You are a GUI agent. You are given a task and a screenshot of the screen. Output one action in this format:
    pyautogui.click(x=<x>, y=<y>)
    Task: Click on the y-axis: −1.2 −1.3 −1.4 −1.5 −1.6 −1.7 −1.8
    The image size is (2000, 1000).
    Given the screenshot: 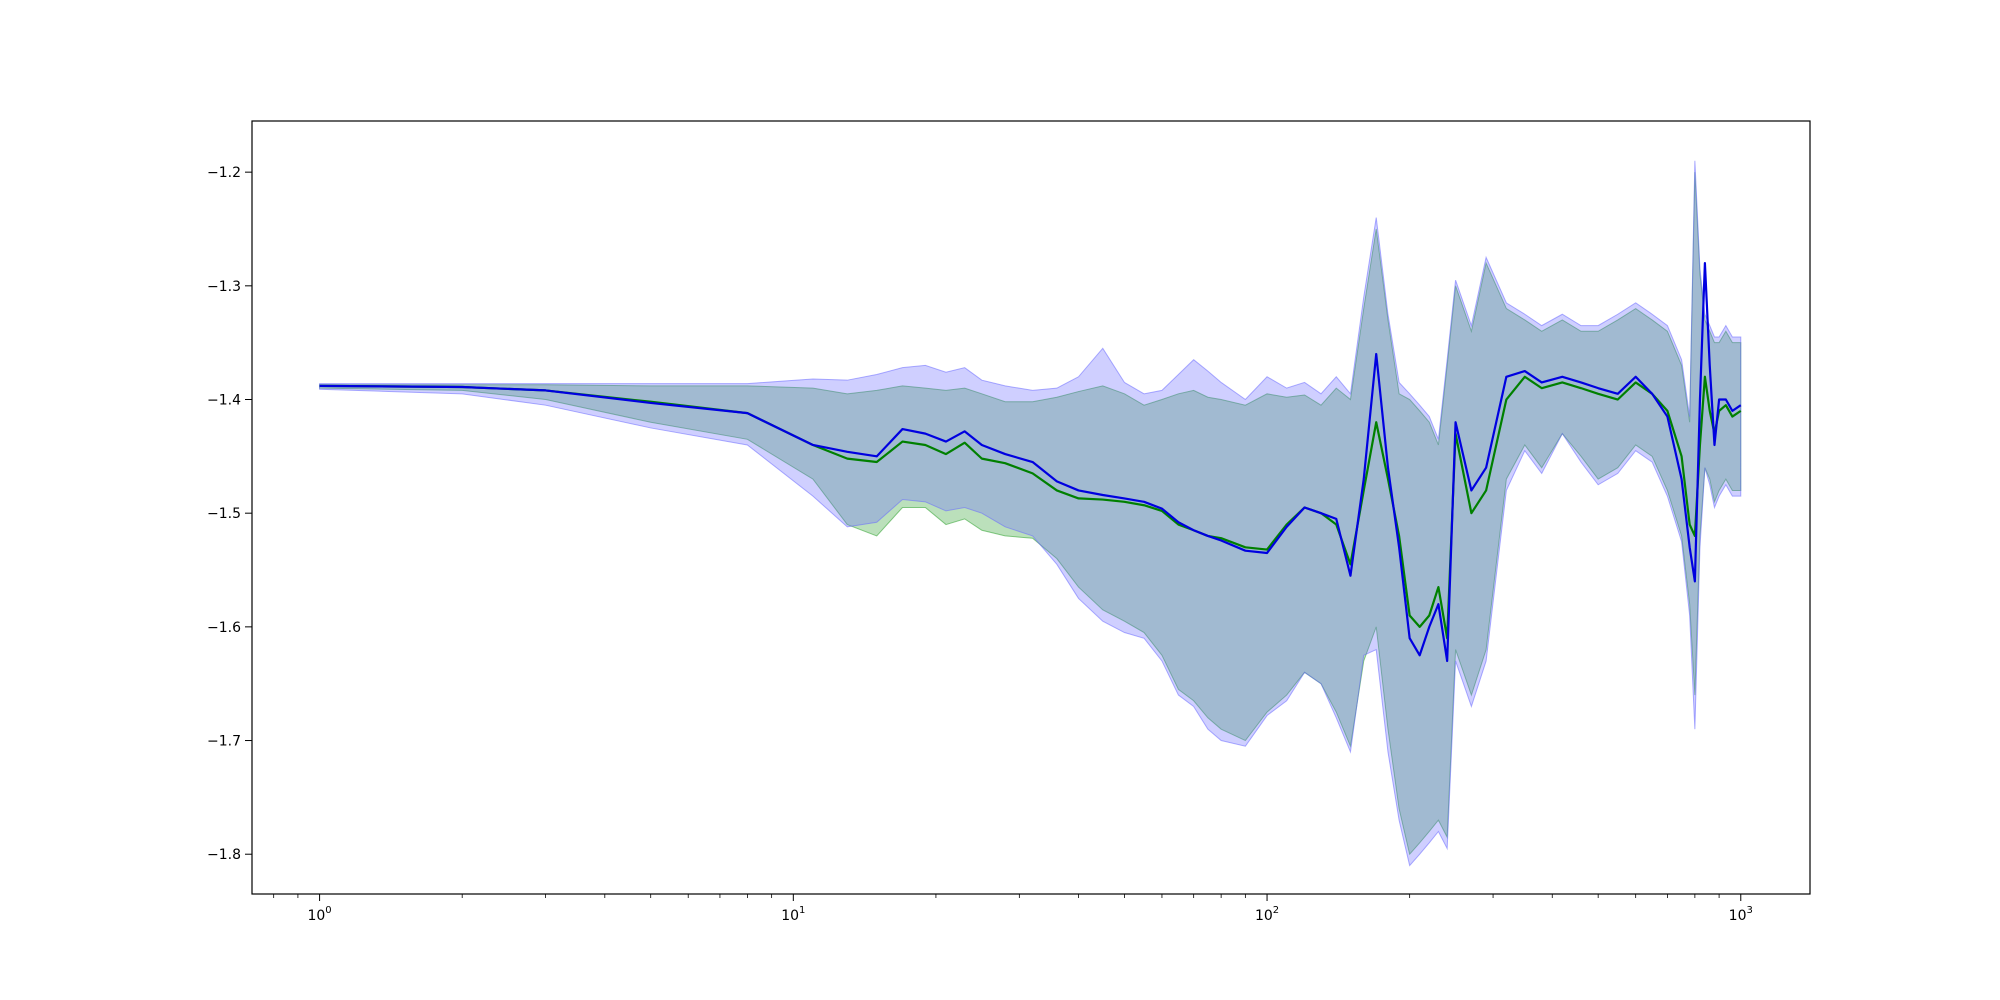 What is the action you would take?
    pyautogui.click(x=229, y=514)
    